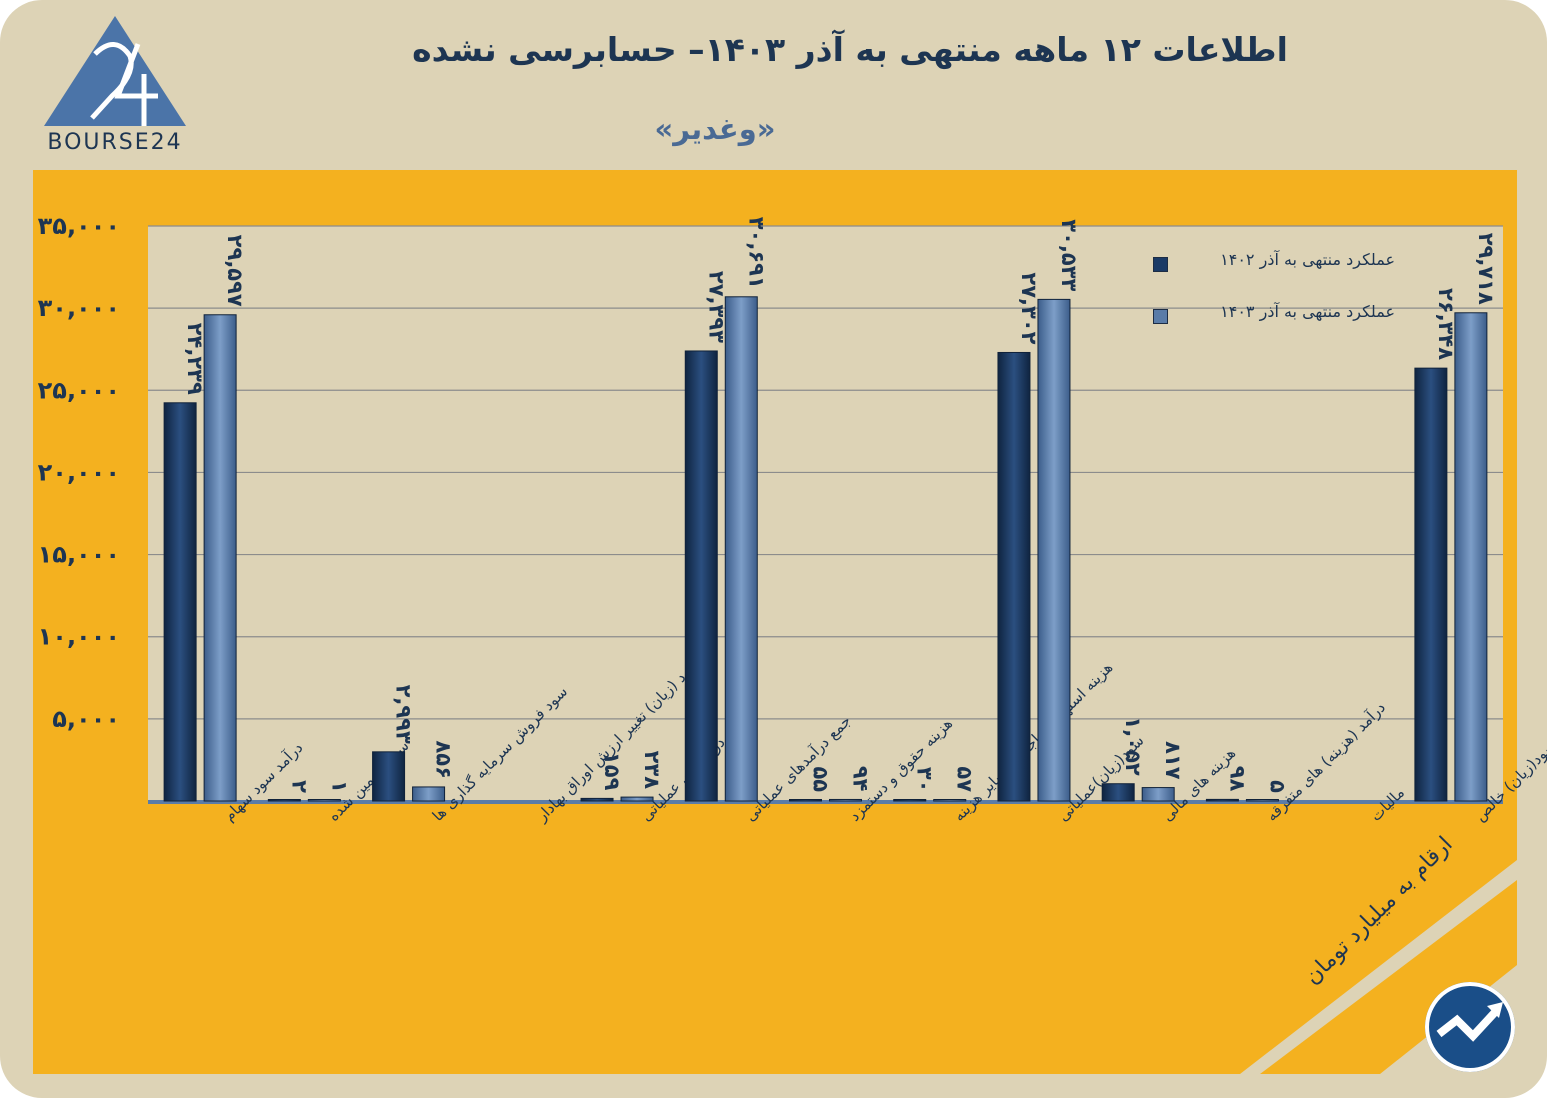 The image size is (1547, 1103). I want to click on data-label-series-2: ۲۹,۵۹۷, so click(235, 271).